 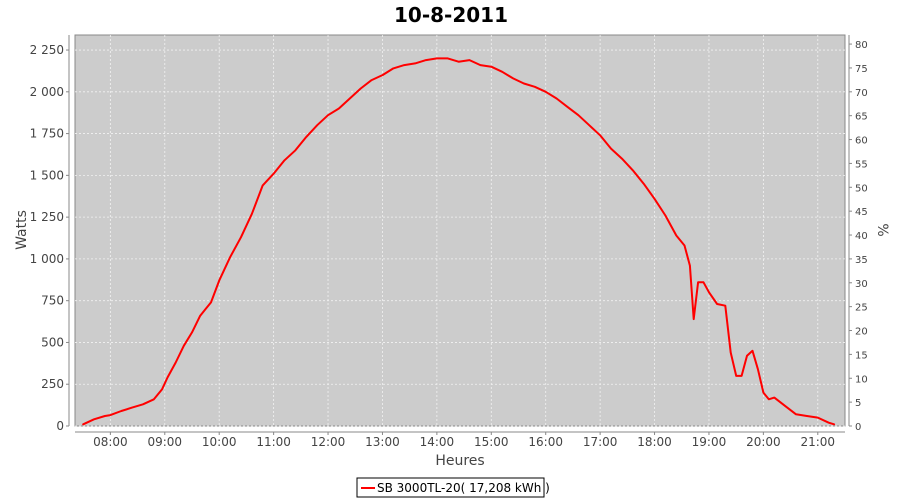 What do you see at coordinates (654, 442) in the screenshot?
I see `x-tick-label: 18:00` at bounding box center [654, 442].